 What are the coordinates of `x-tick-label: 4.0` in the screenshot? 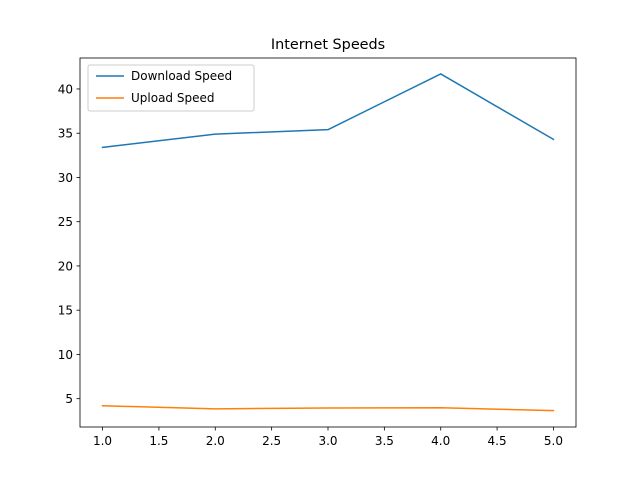 It's located at (440, 441).